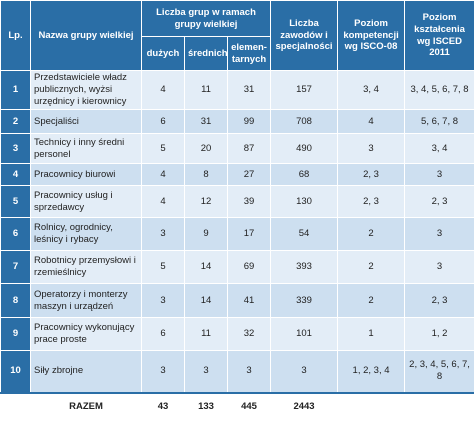  I want to click on table-cell: 54, so click(304, 234).